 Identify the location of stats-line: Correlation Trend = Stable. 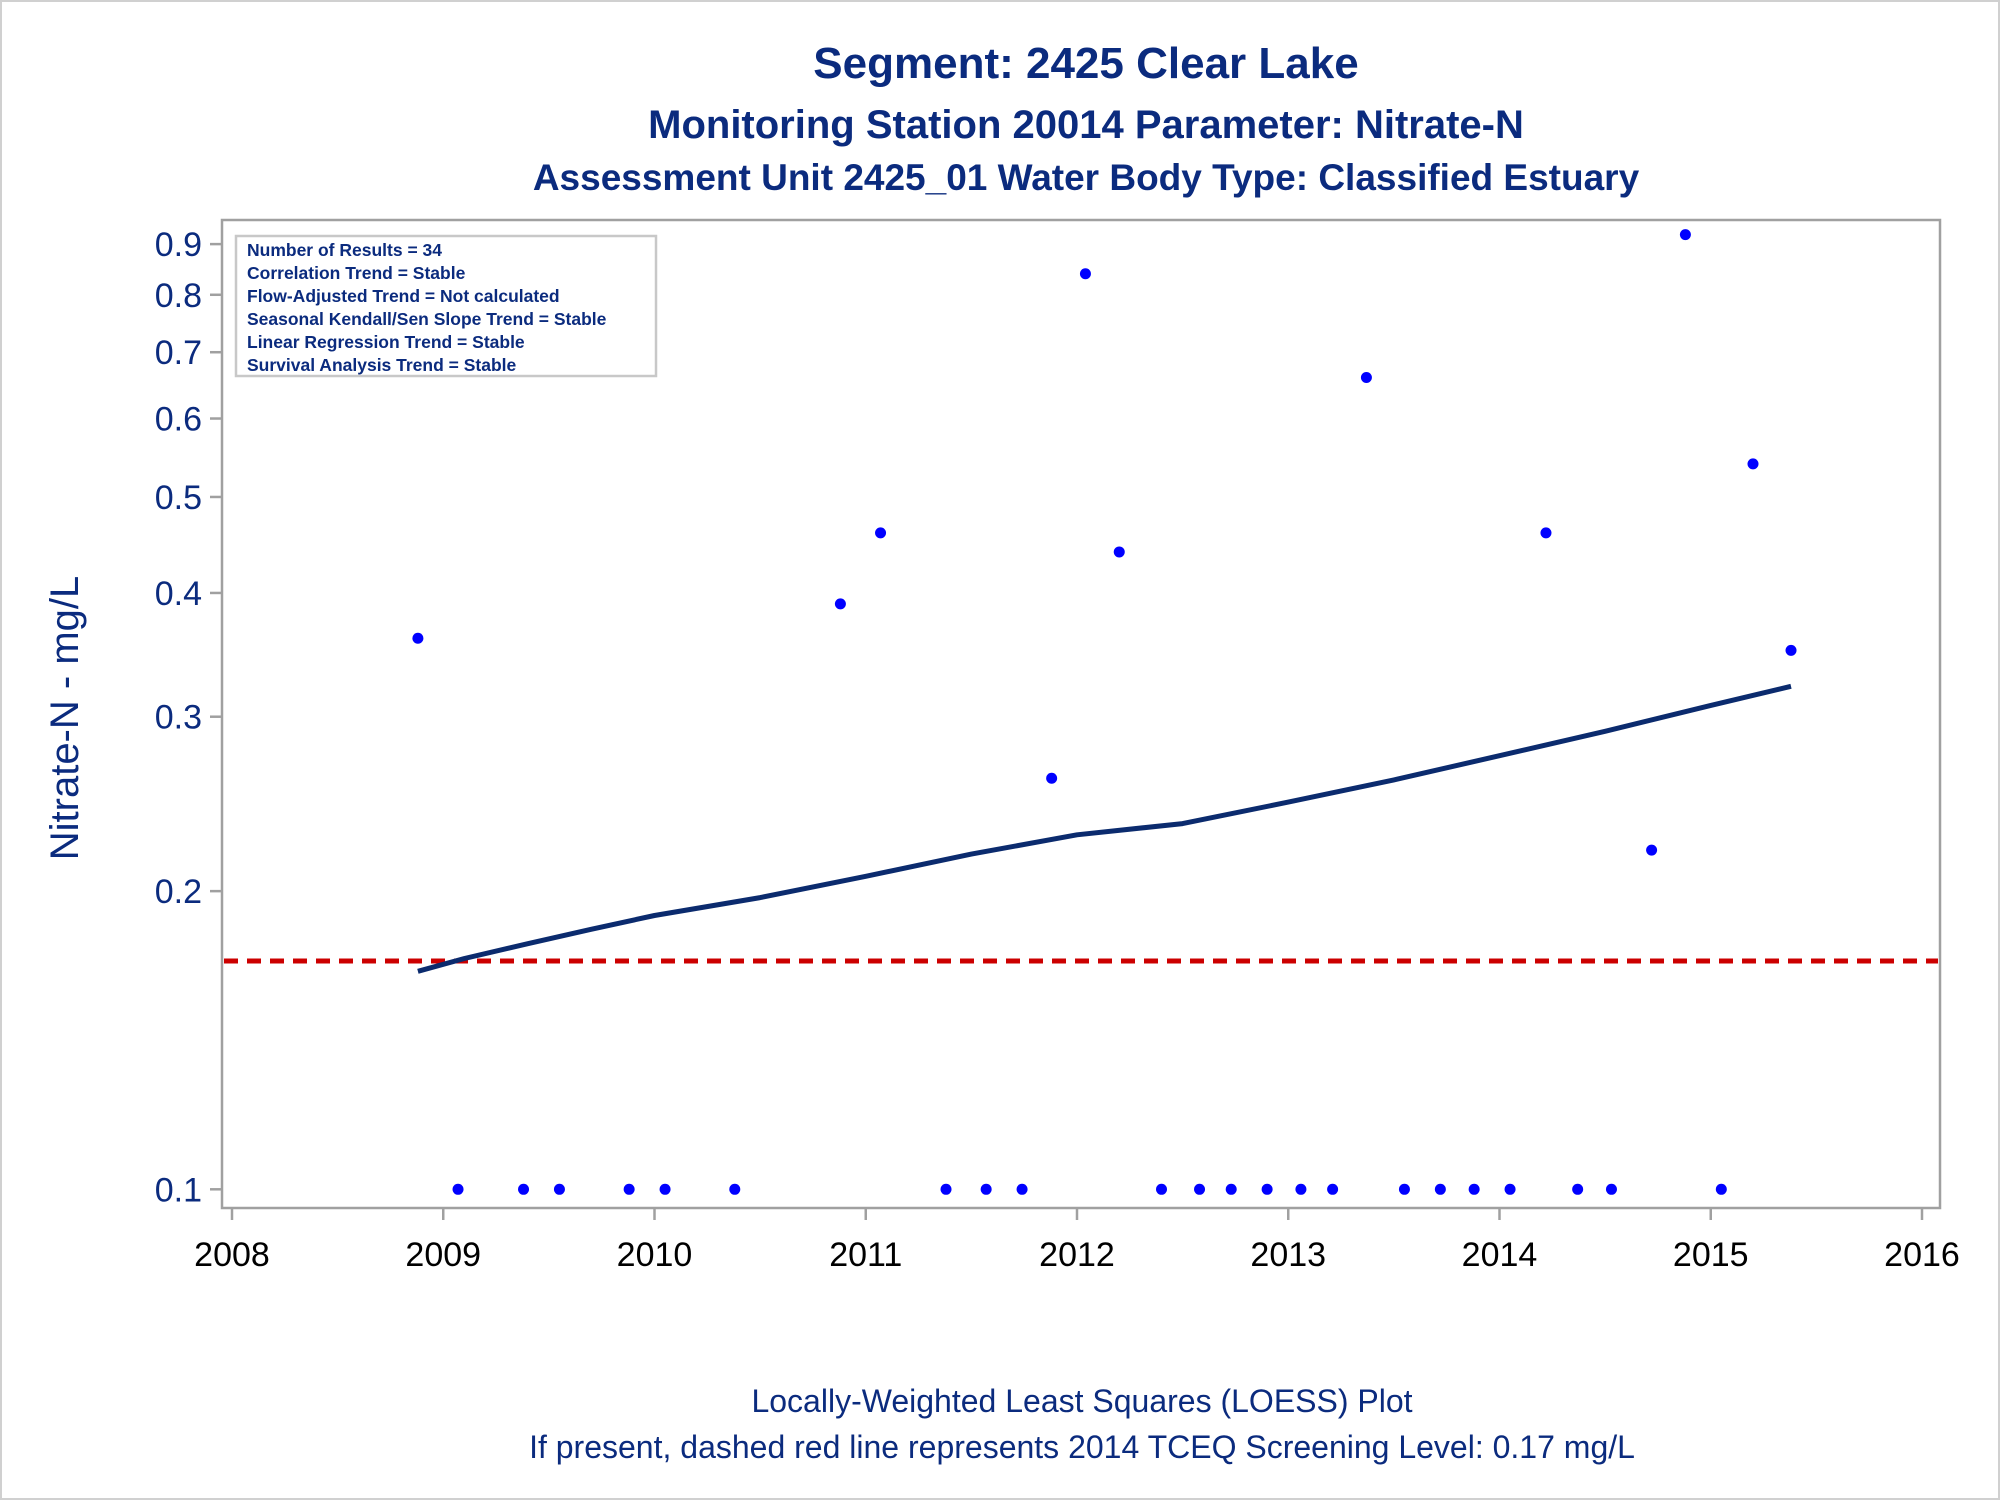
(356, 273).